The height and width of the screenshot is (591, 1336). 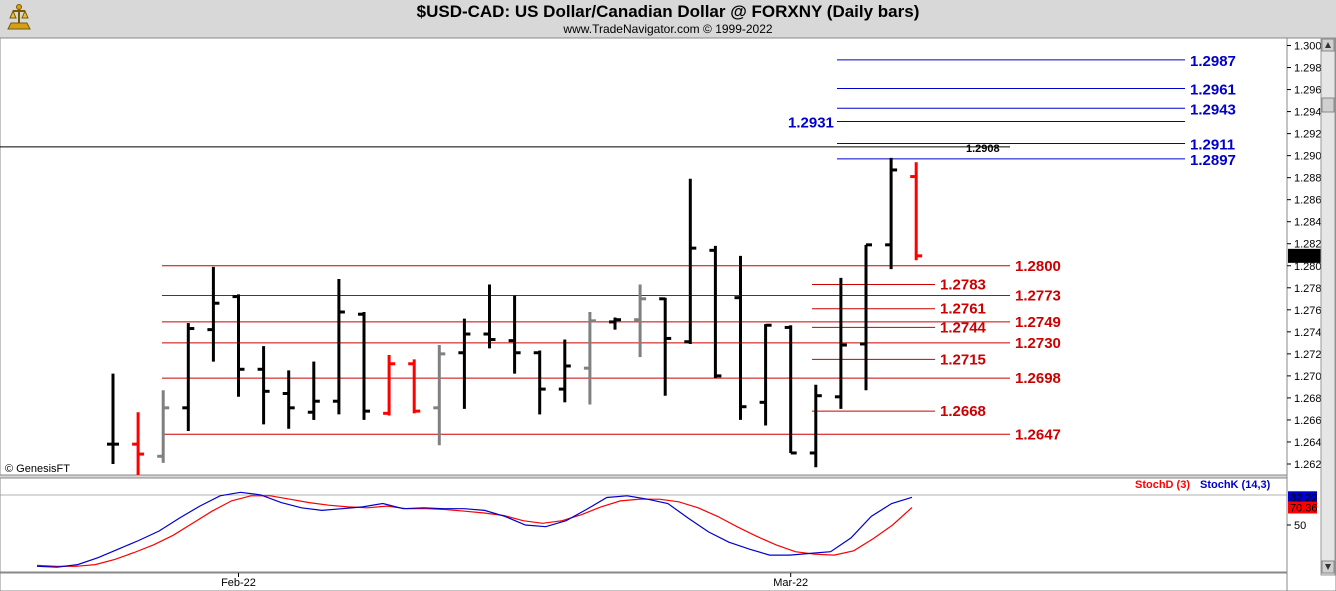 What do you see at coordinates (238, 583) in the screenshot?
I see `x-tick-label: Feb-22` at bounding box center [238, 583].